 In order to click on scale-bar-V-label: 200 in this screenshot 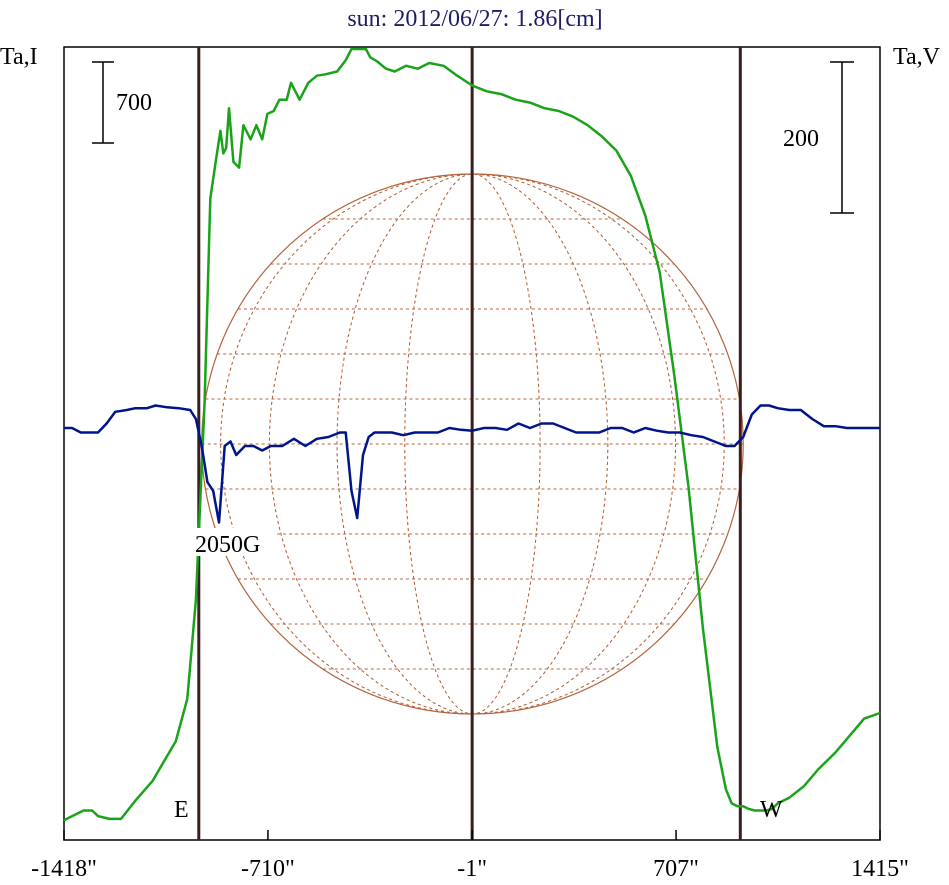, I will do `click(801, 139)`.